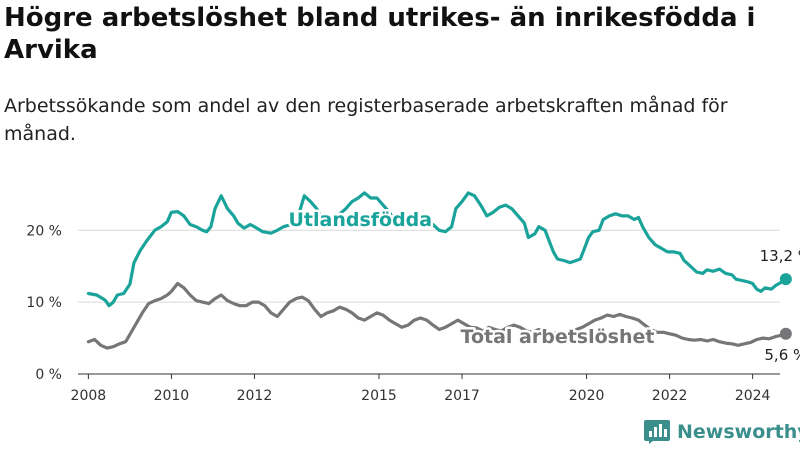  Describe the element at coordinates (44, 303) in the screenshot. I see `y-tick-label: 10 %` at that location.